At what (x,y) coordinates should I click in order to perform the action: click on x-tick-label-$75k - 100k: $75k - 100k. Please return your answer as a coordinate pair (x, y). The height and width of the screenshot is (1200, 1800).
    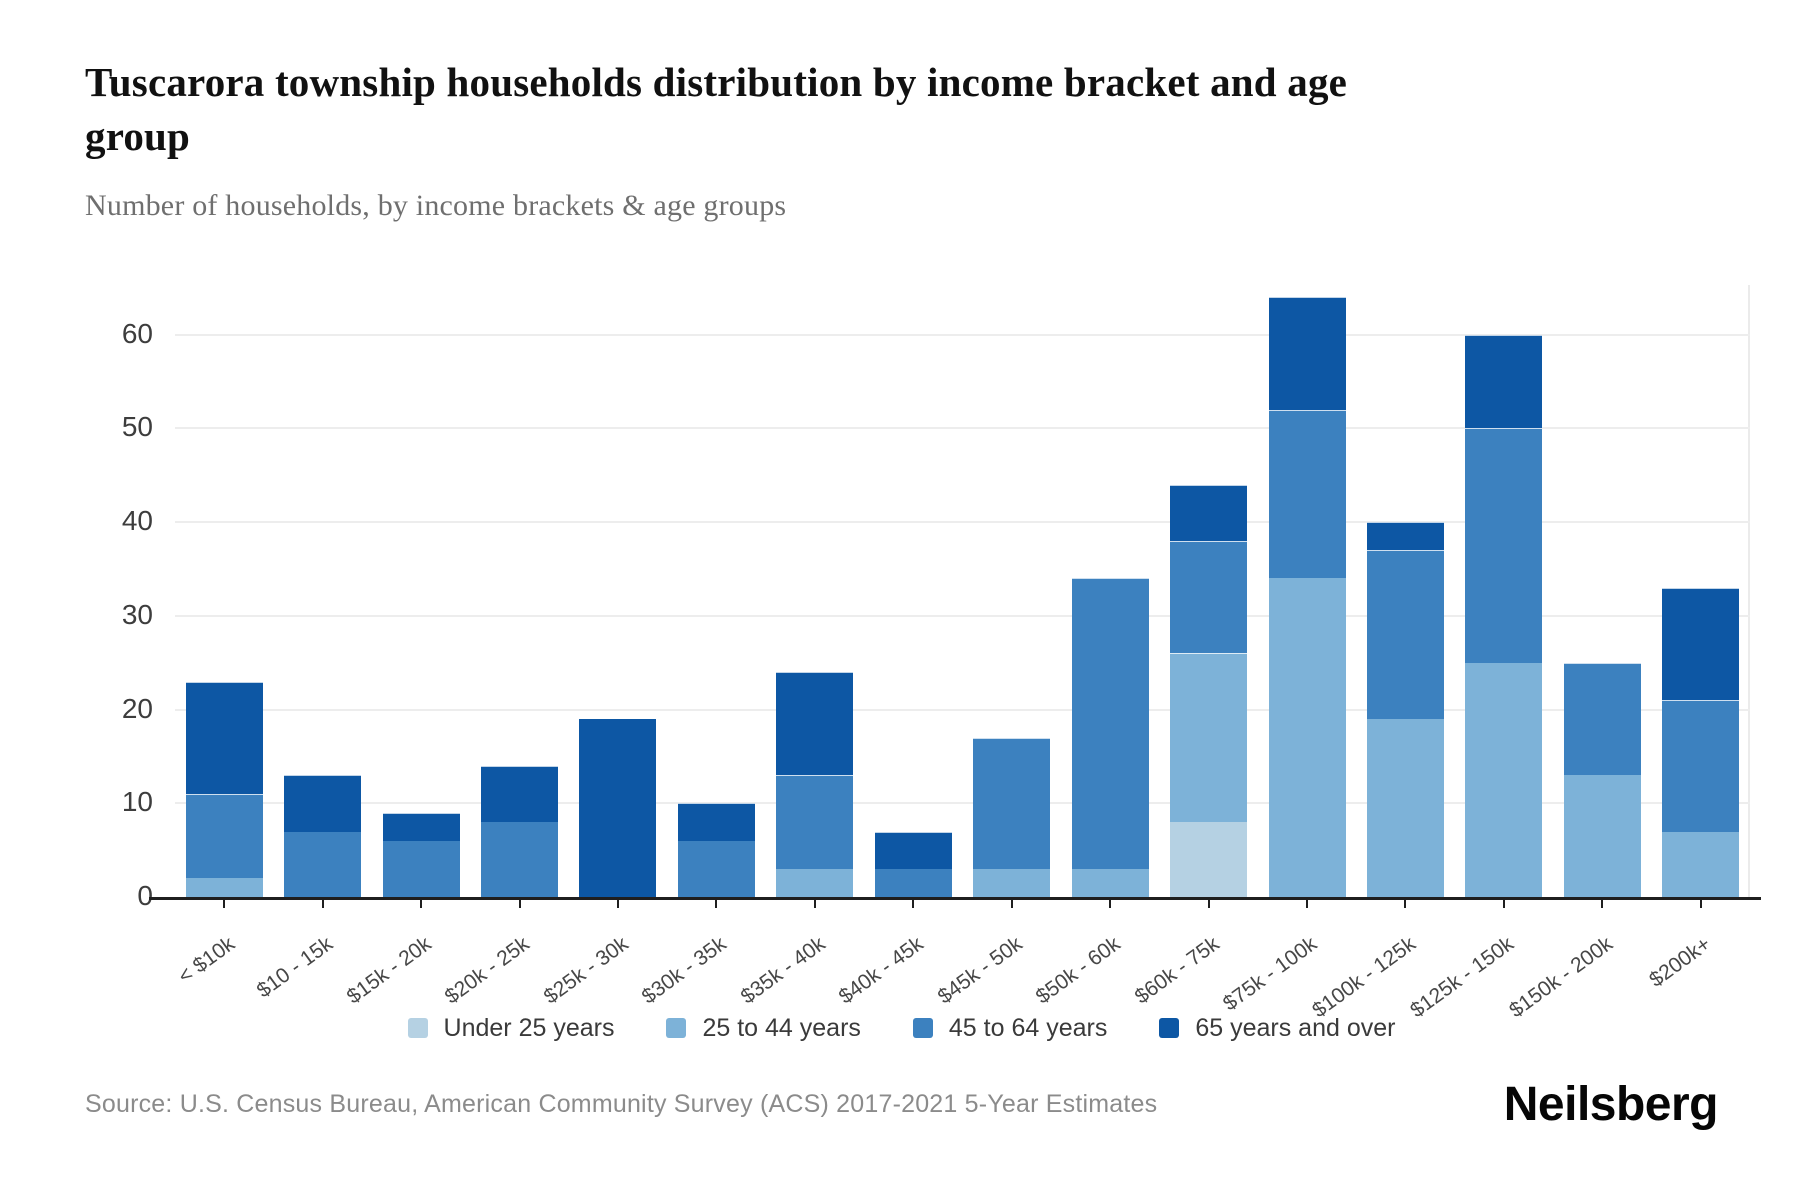
    Looking at the image, I should click on (1270, 974).